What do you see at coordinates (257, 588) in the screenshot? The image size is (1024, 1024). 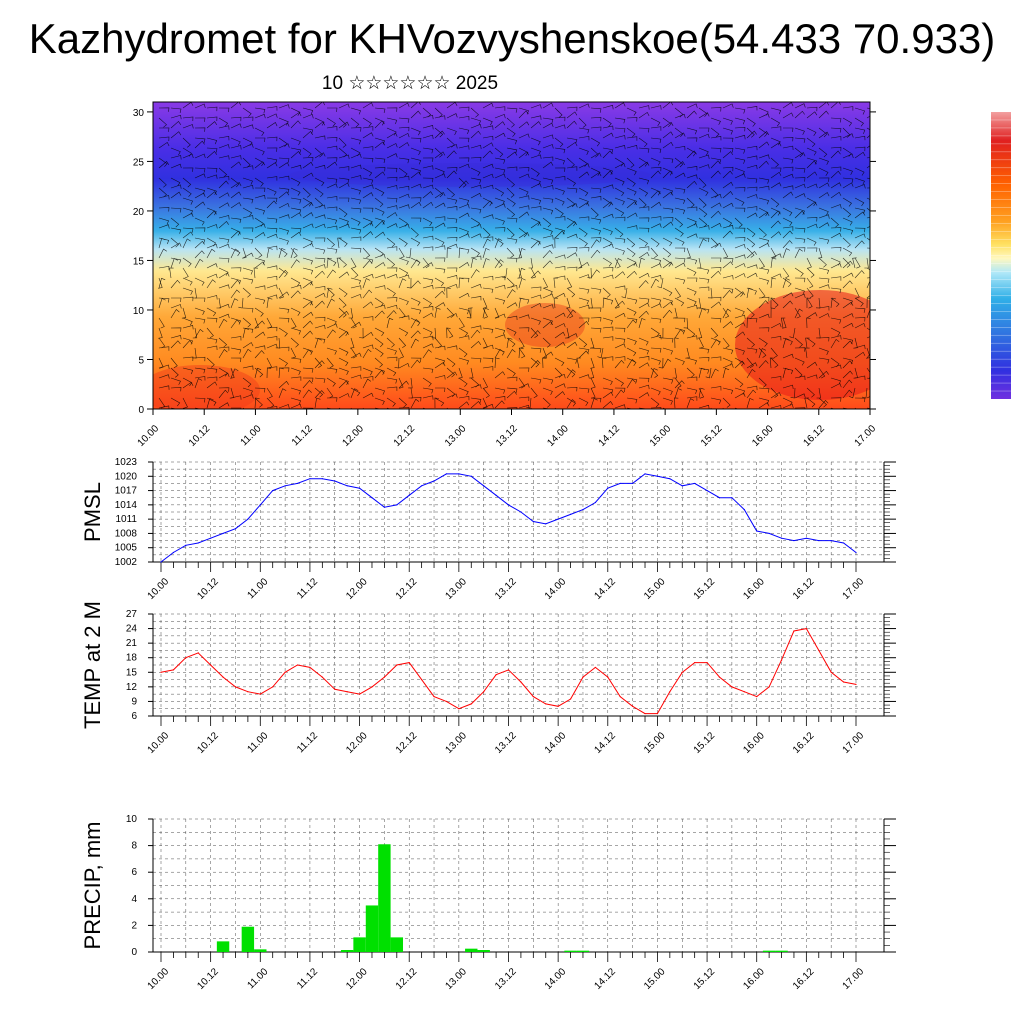 I see `x-tick-label: 11.00` at bounding box center [257, 588].